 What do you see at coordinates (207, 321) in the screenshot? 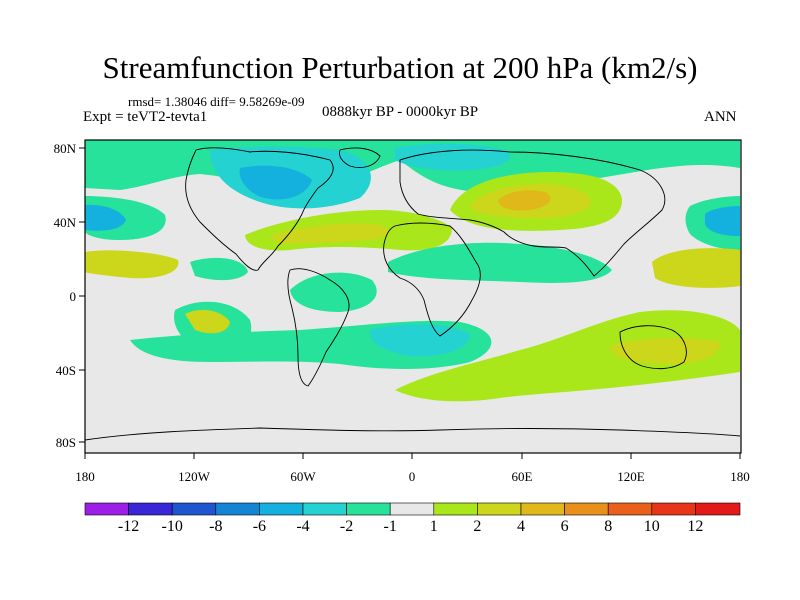
I see `contour-yellow-south-pacific` at bounding box center [207, 321].